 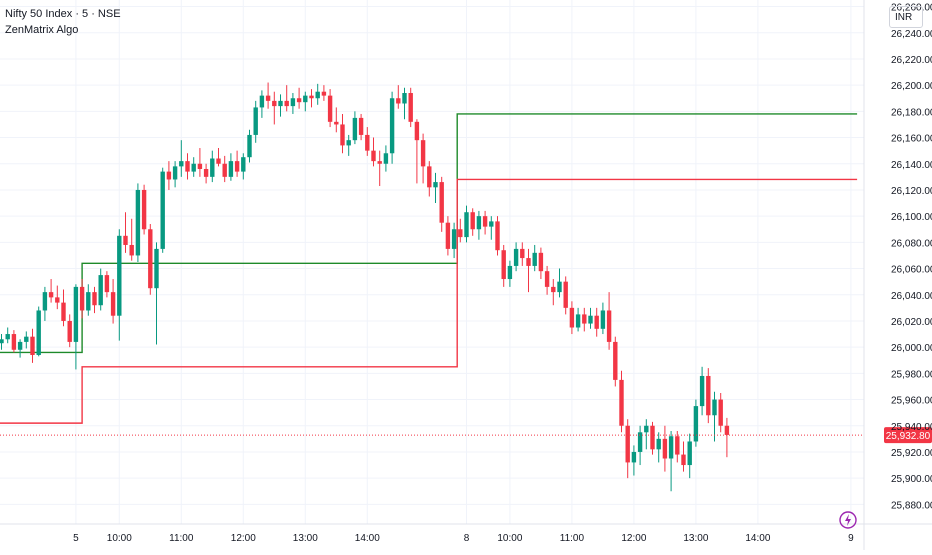 What do you see at coordinates (911, 165) in the screenshot?
I see `y-tick-label: 26,140.00` at bounding box center [911, 165].